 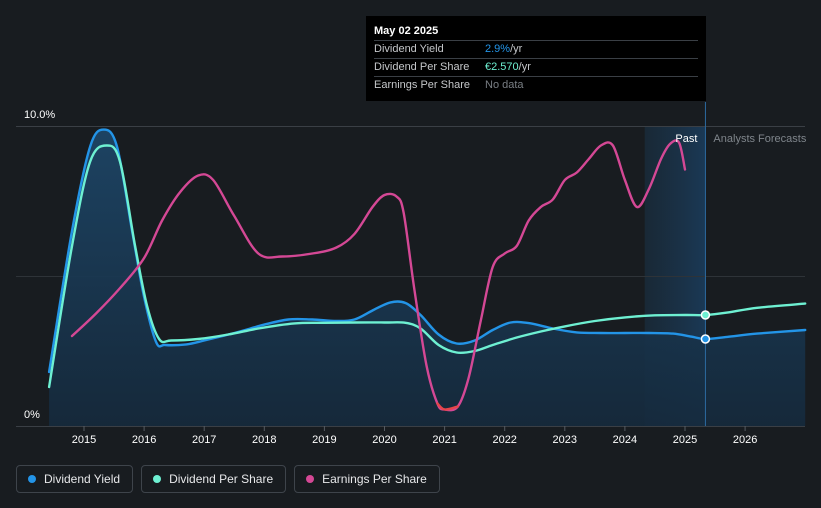 What do you see at coordinates (324, 440) in the screenshot?
I see `x-tick-label: 2019` at bounding box center [324, 440].